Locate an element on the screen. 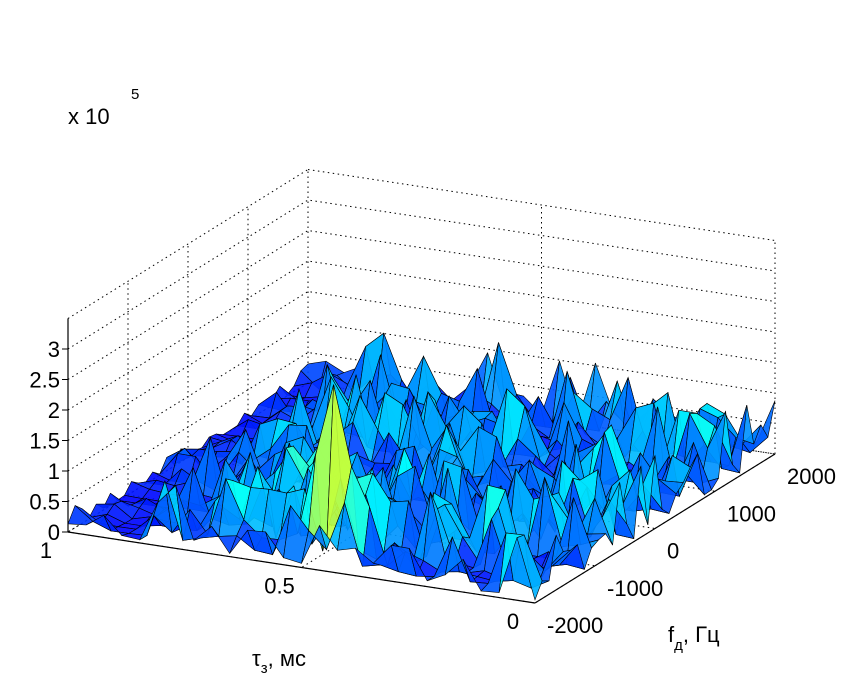  f-axis-line is located at coordinates (655, 528).